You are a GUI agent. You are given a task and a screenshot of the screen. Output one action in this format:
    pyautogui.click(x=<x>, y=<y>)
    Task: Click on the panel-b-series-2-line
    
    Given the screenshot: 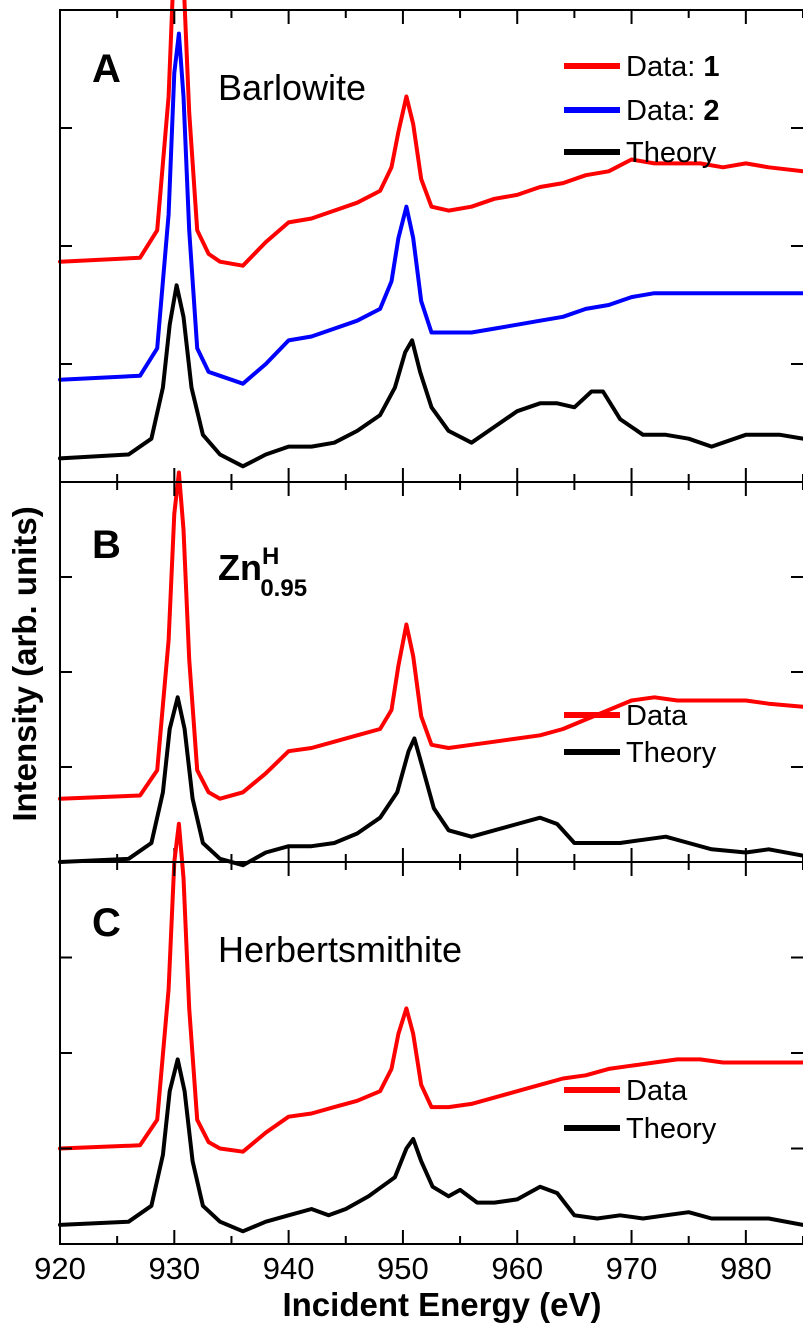 What is the action you would take?
    pyautogui.click(x=430, y=781)
    